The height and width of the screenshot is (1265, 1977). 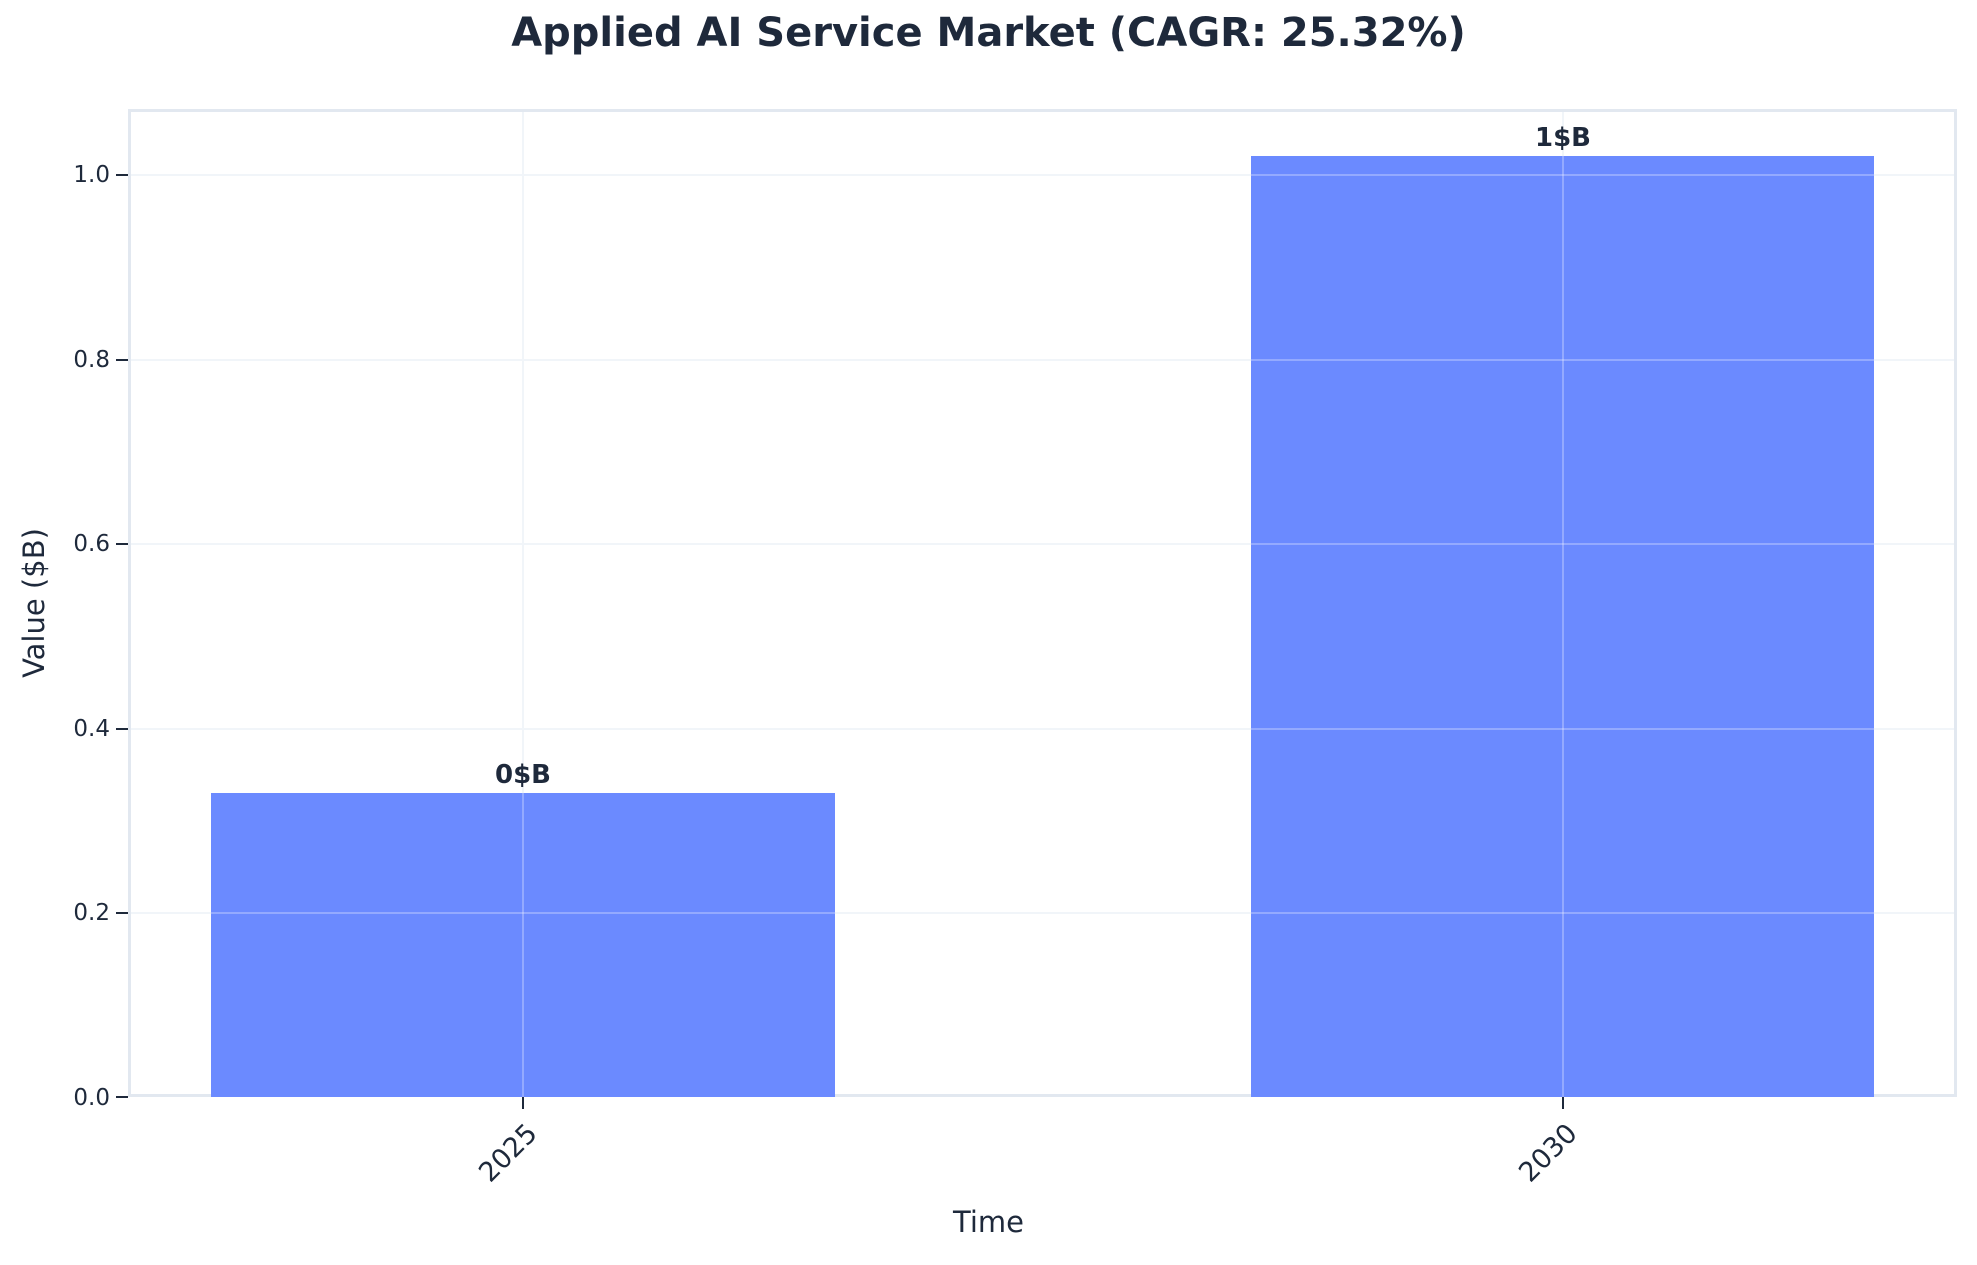 What do you see at coordinates (91, 360) in the screenshot?
I see `y-tick-label: 0.8` at bounding box center [91, 360].